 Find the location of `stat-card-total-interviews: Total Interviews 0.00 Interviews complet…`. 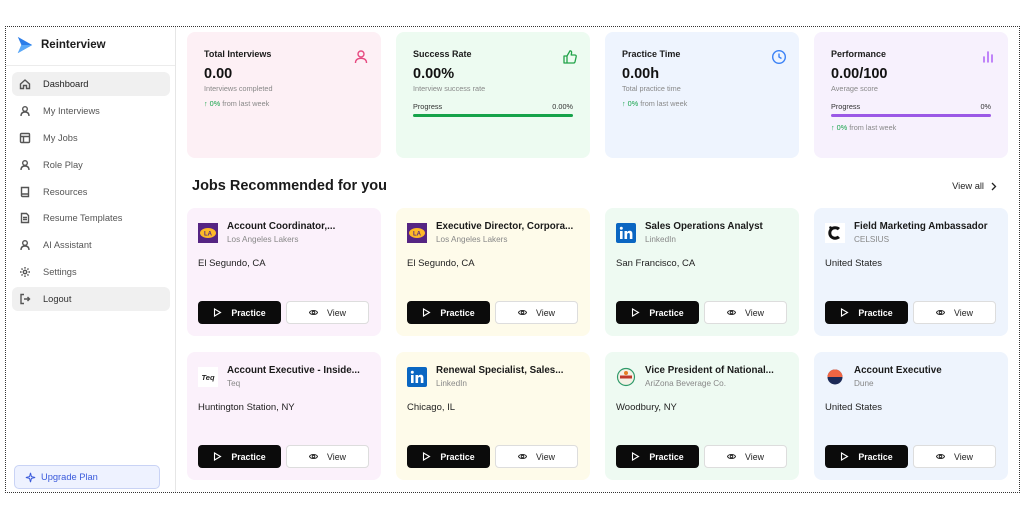

stat-card-total-interviews: Total Interviews 0.00 Interviews complet… is located at coordinates (284, 95).